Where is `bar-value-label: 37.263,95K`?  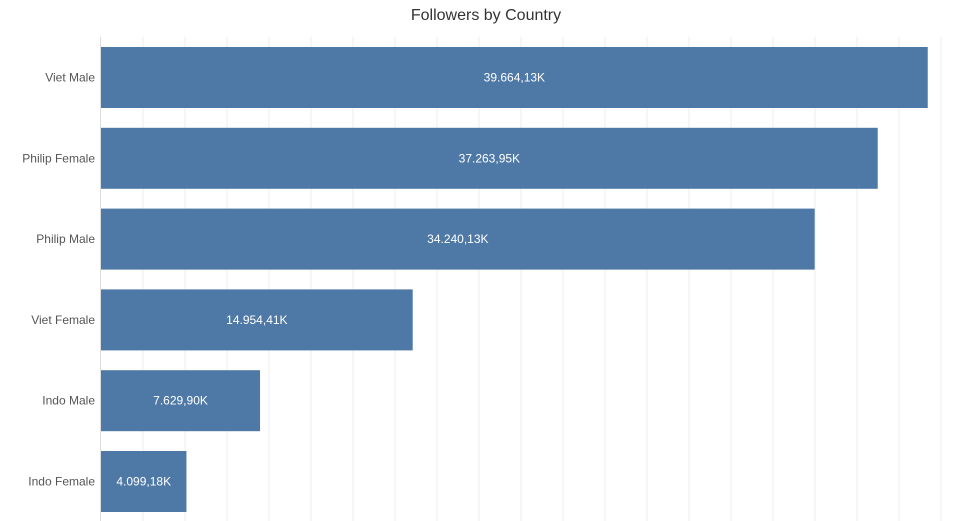
bar-value-label: 37.263,95K is located at coordinates (489, 158).